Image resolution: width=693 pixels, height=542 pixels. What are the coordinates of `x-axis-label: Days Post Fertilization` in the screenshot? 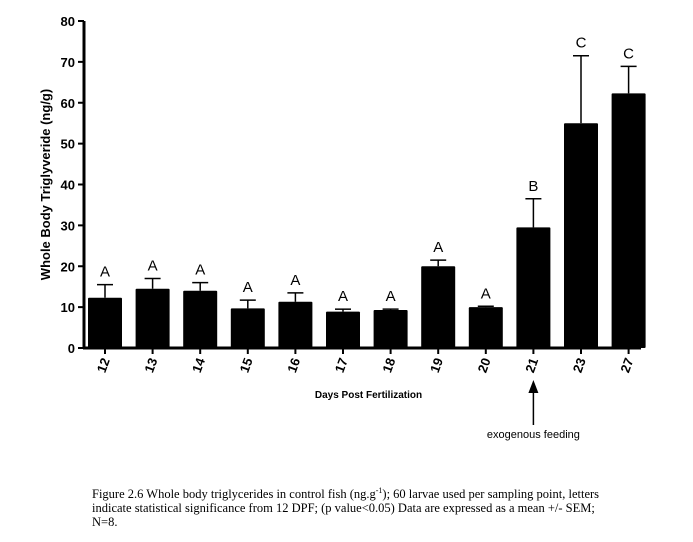 It's located at (368, 395).